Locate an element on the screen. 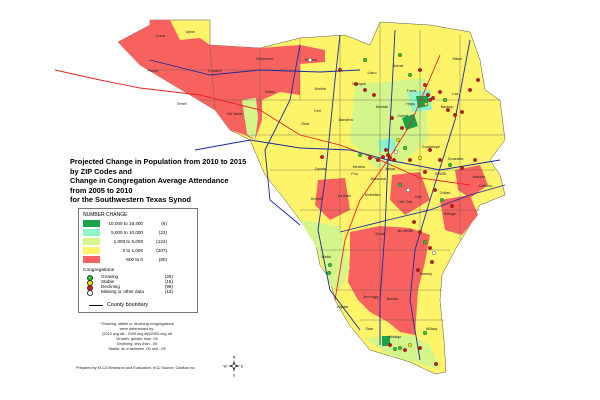  title-line: for the Southwestern Texas Synod is located at coordinates (131, 200).